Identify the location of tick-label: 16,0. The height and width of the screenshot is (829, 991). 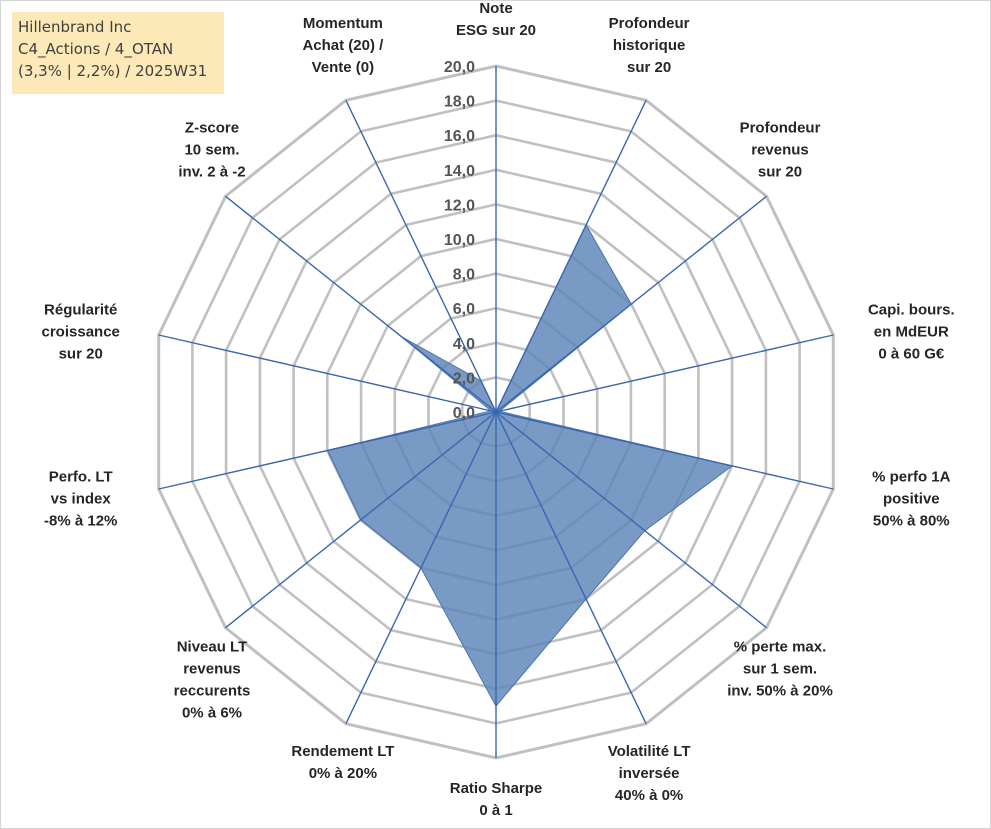
(459, 136).